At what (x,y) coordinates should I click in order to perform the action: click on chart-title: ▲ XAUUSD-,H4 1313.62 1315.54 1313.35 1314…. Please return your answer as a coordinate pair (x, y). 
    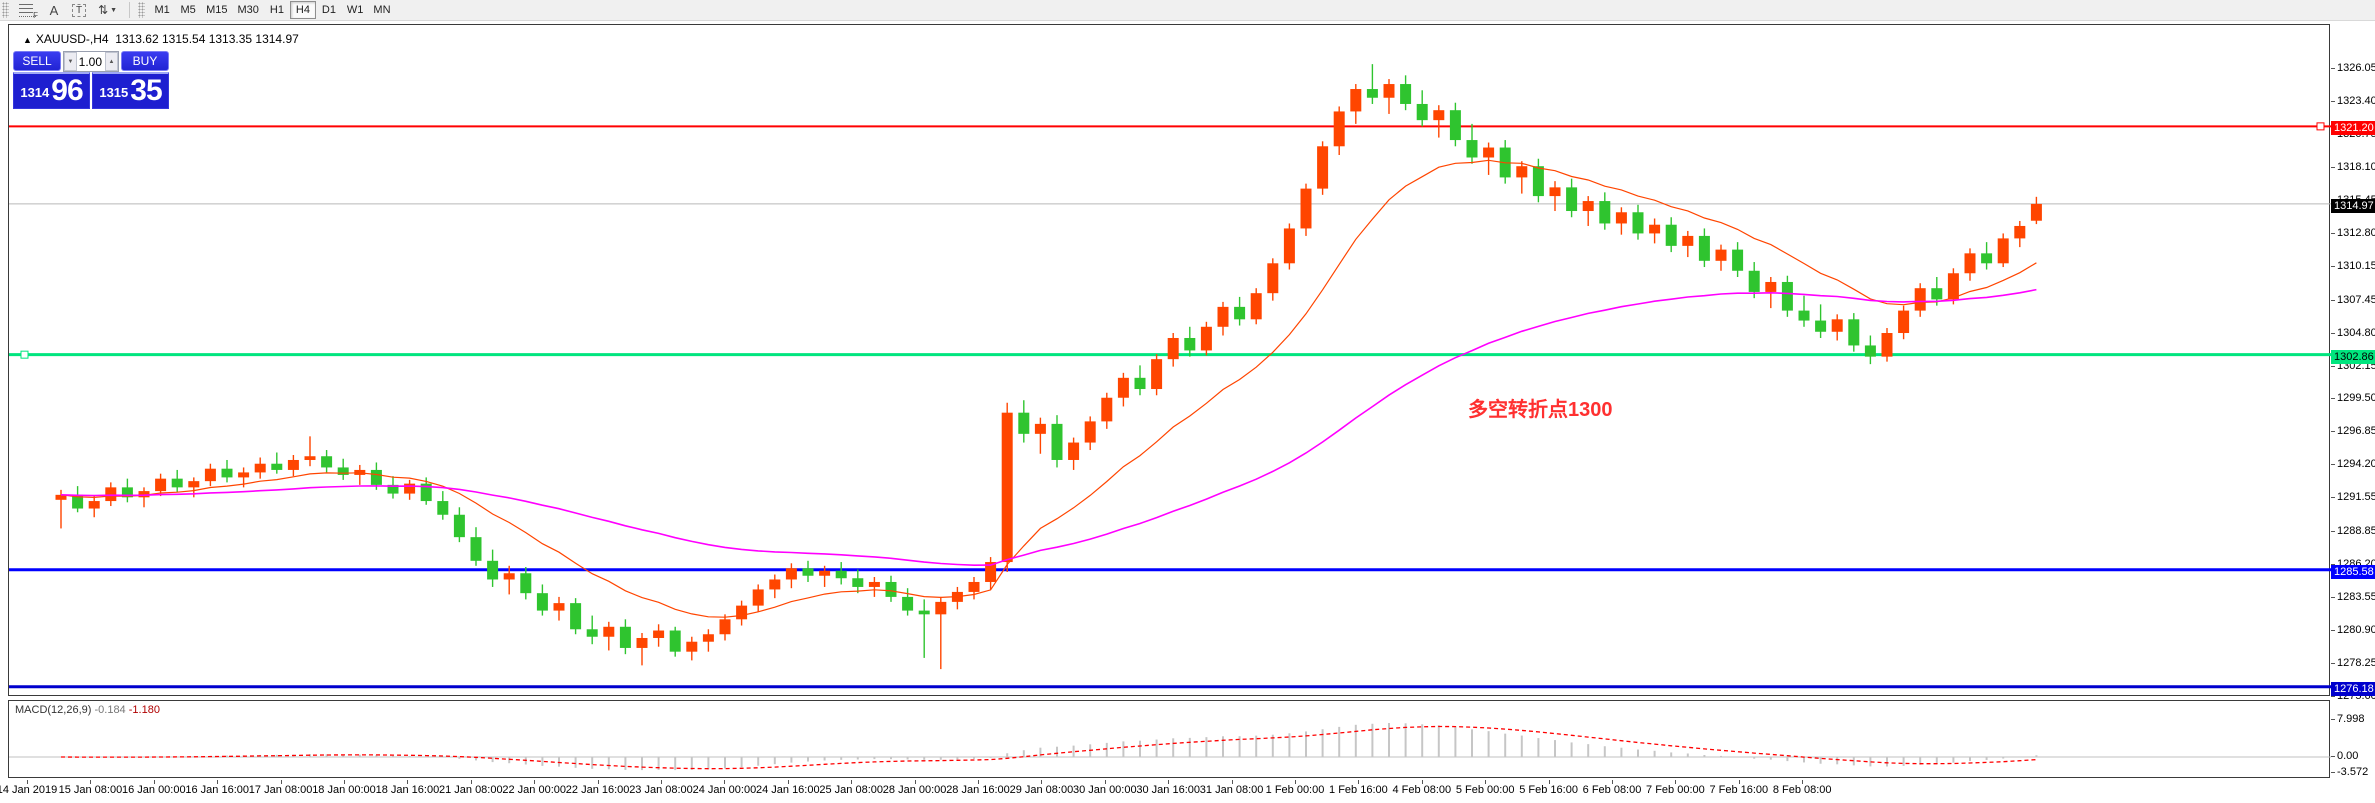
    Looking at the image, I should click on (161, 39).